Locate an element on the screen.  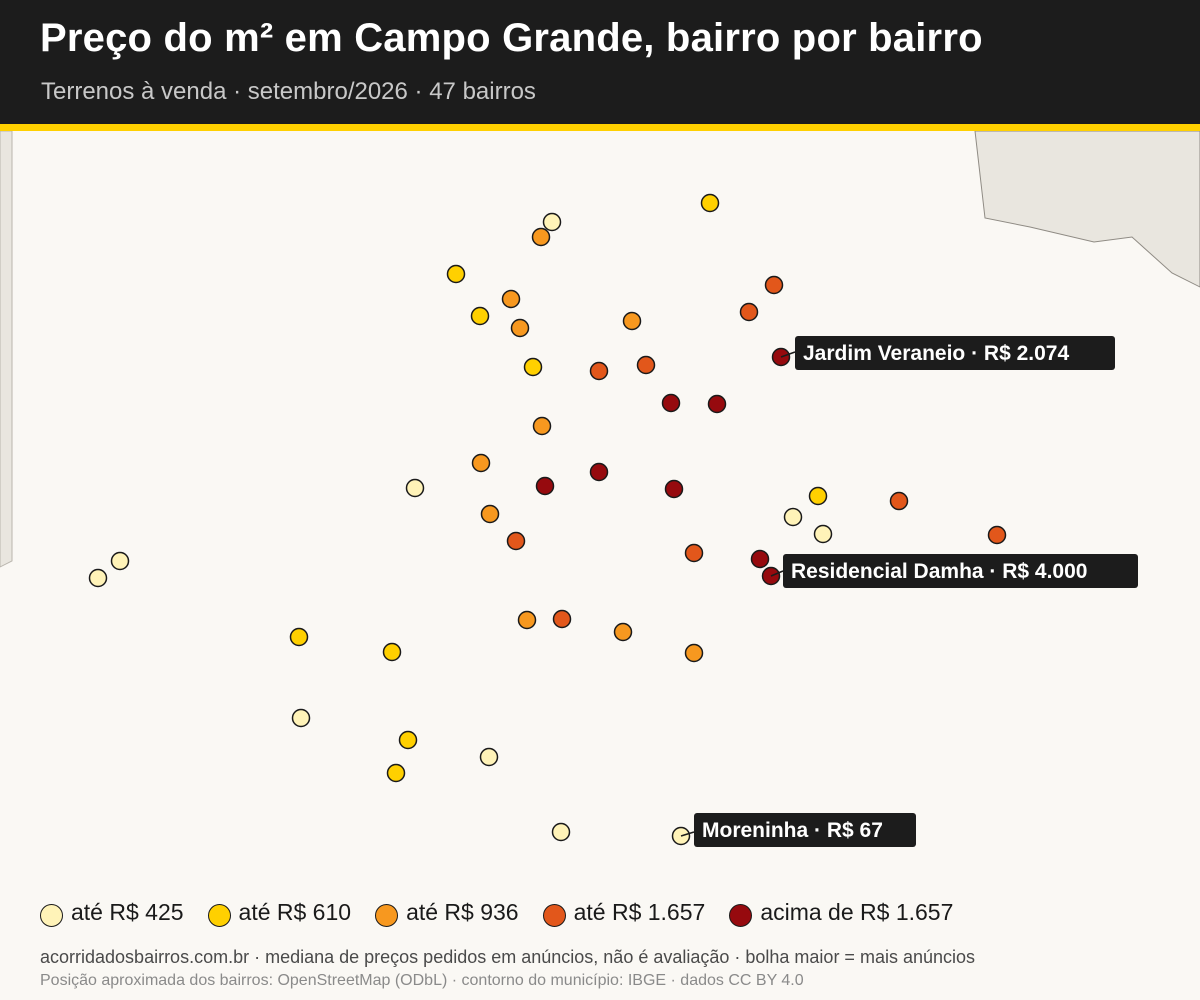
outside-area-west is located at coordinates (6, 349).